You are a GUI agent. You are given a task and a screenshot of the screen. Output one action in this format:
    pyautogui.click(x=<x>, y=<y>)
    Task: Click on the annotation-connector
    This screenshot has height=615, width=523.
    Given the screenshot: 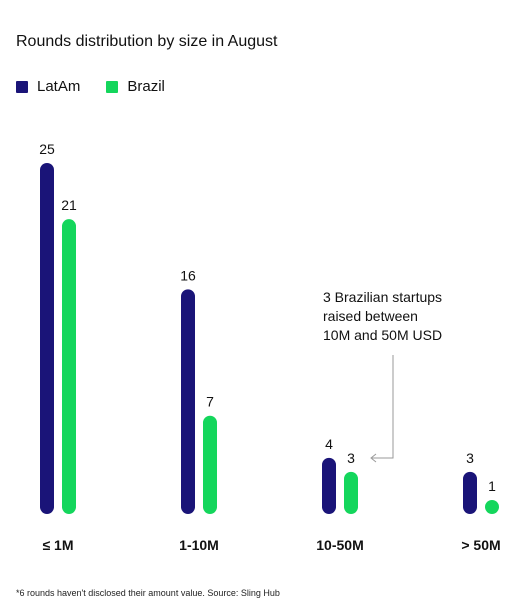 What is the action you would take?
    pyautogui.click(x=383, y=407)
    